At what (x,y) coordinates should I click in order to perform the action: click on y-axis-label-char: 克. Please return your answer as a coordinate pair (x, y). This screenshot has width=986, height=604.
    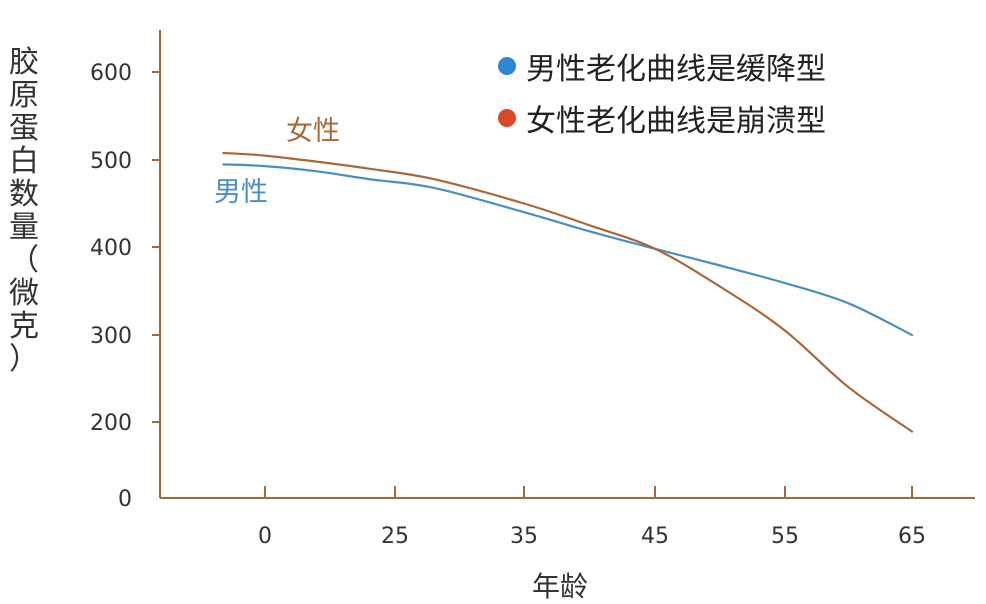
    Looking at the image, I should click on (24, 326).